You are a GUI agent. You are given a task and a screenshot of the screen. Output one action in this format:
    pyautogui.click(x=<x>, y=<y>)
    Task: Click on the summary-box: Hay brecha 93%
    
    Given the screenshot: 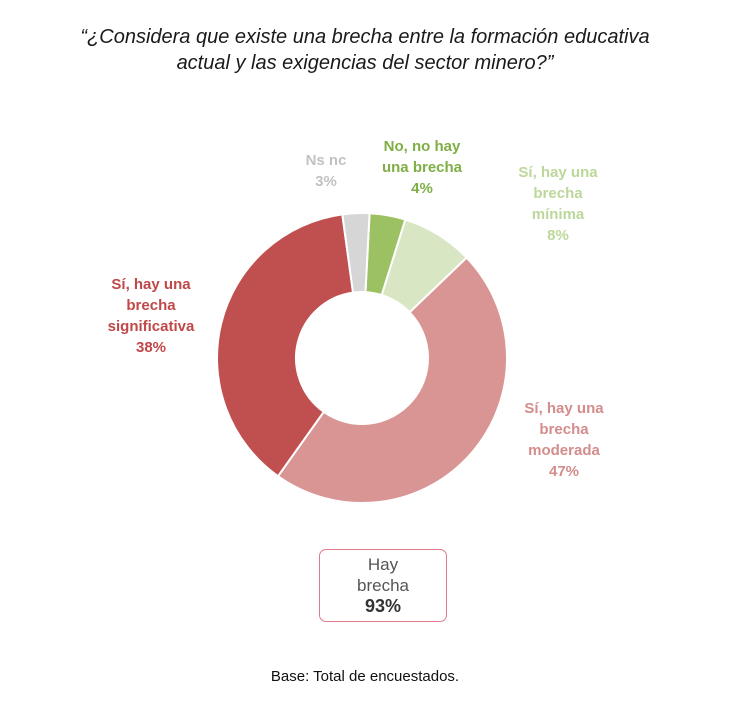 What is the action you would take?
    pyautogui.click(x=383, y=585)
    